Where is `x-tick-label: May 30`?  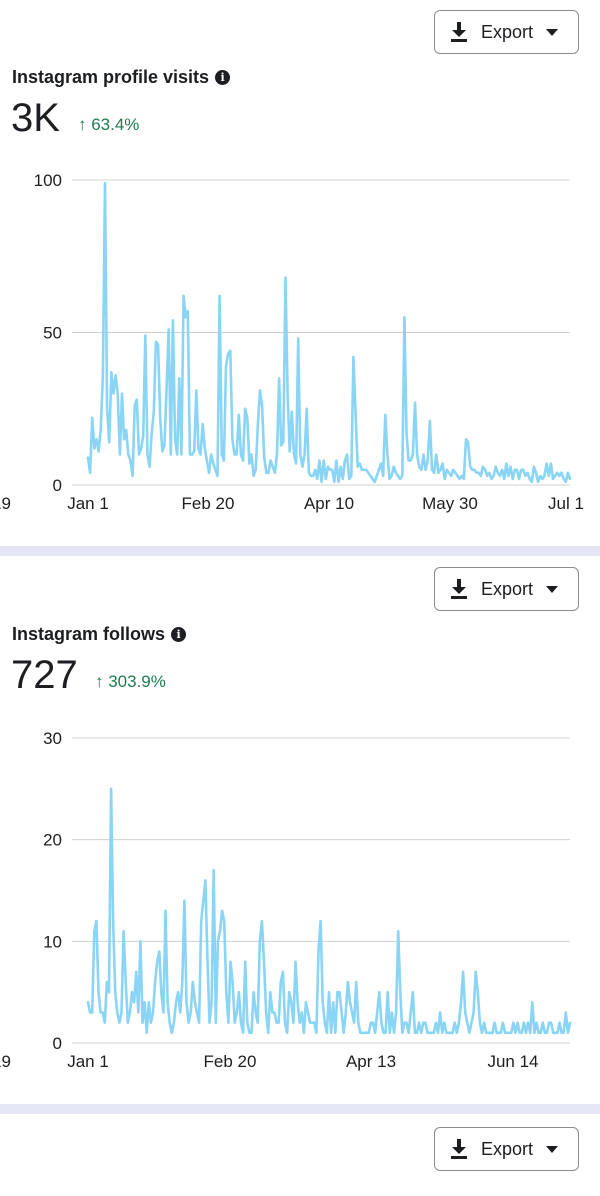 x-tick-label: May 30 is located at coordinates (450, 503).